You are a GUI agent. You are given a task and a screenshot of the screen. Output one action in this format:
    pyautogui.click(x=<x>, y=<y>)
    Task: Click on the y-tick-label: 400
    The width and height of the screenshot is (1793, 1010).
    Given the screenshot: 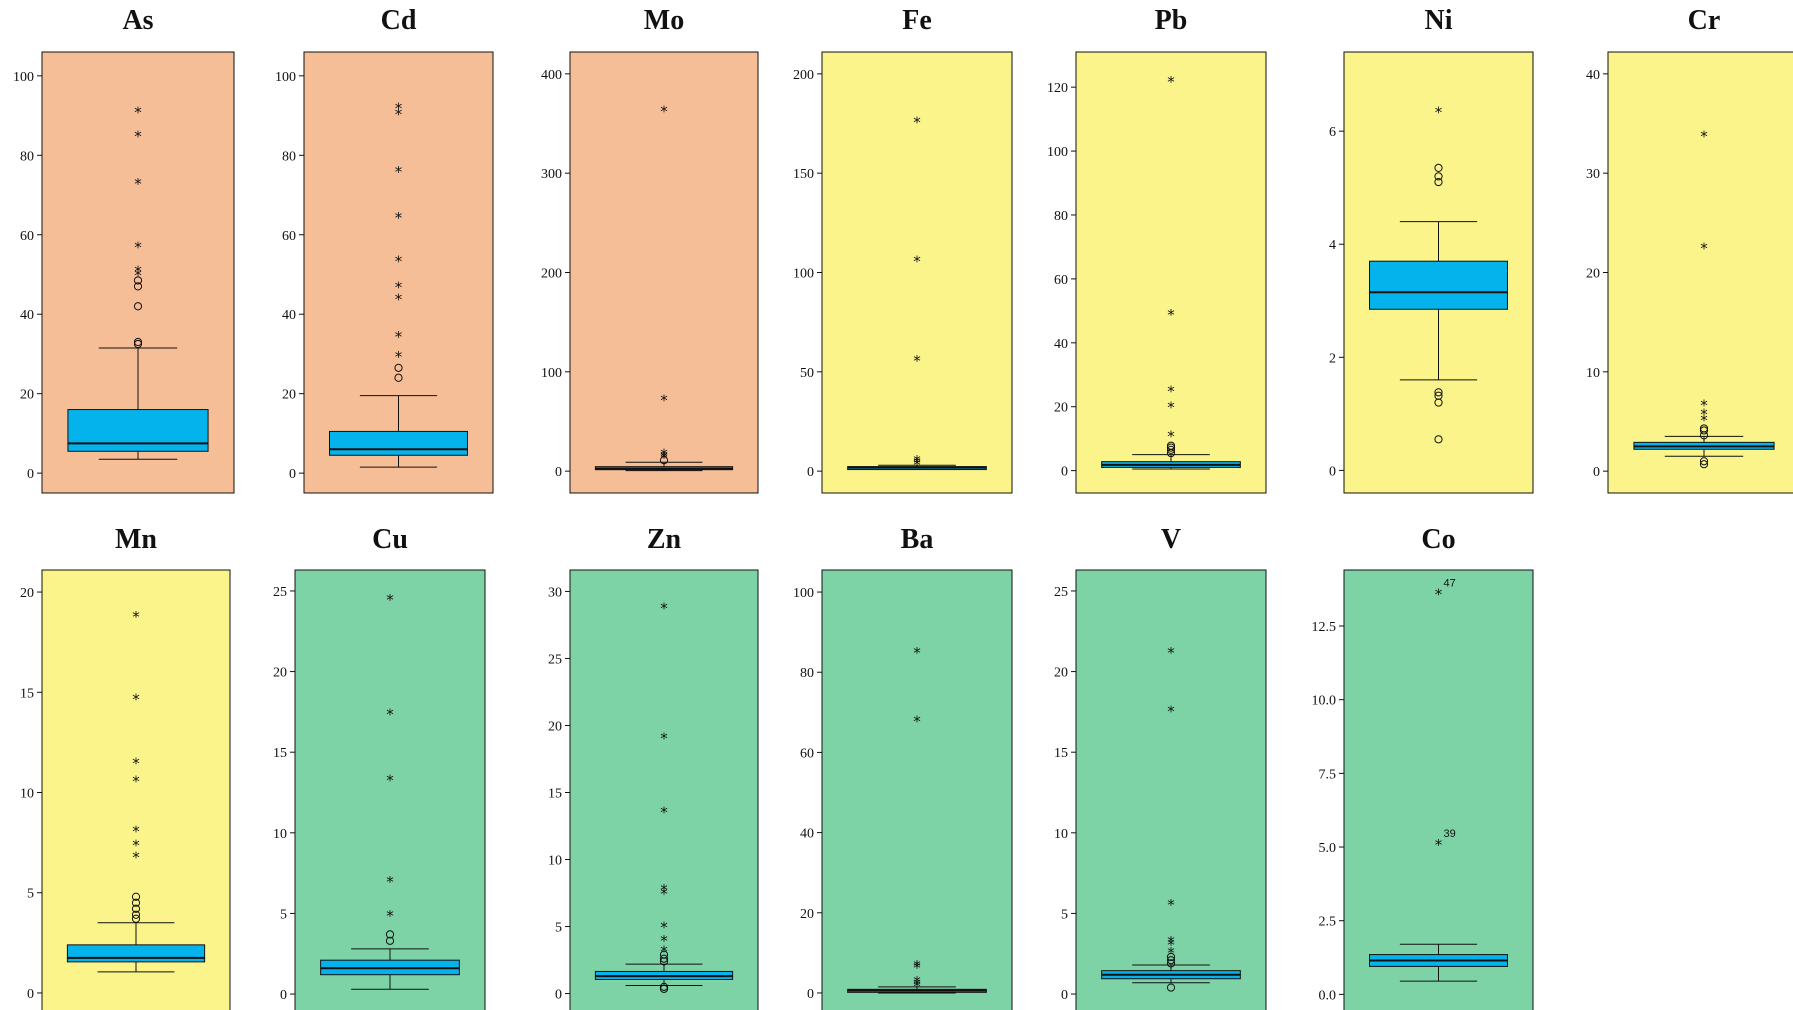 What is the action you would take?
    pyautogui.click(x=551, y=75)
    